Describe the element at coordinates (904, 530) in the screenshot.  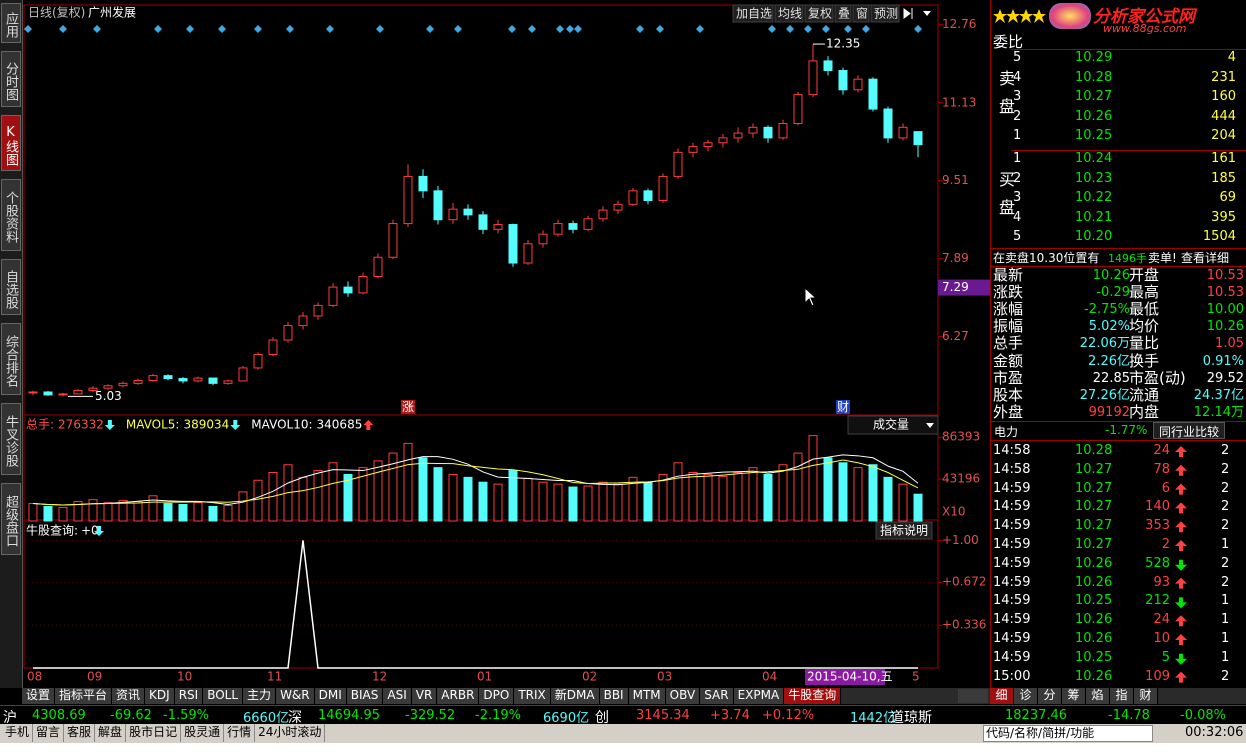
I see `indicator-help: 指标说明` at that location.